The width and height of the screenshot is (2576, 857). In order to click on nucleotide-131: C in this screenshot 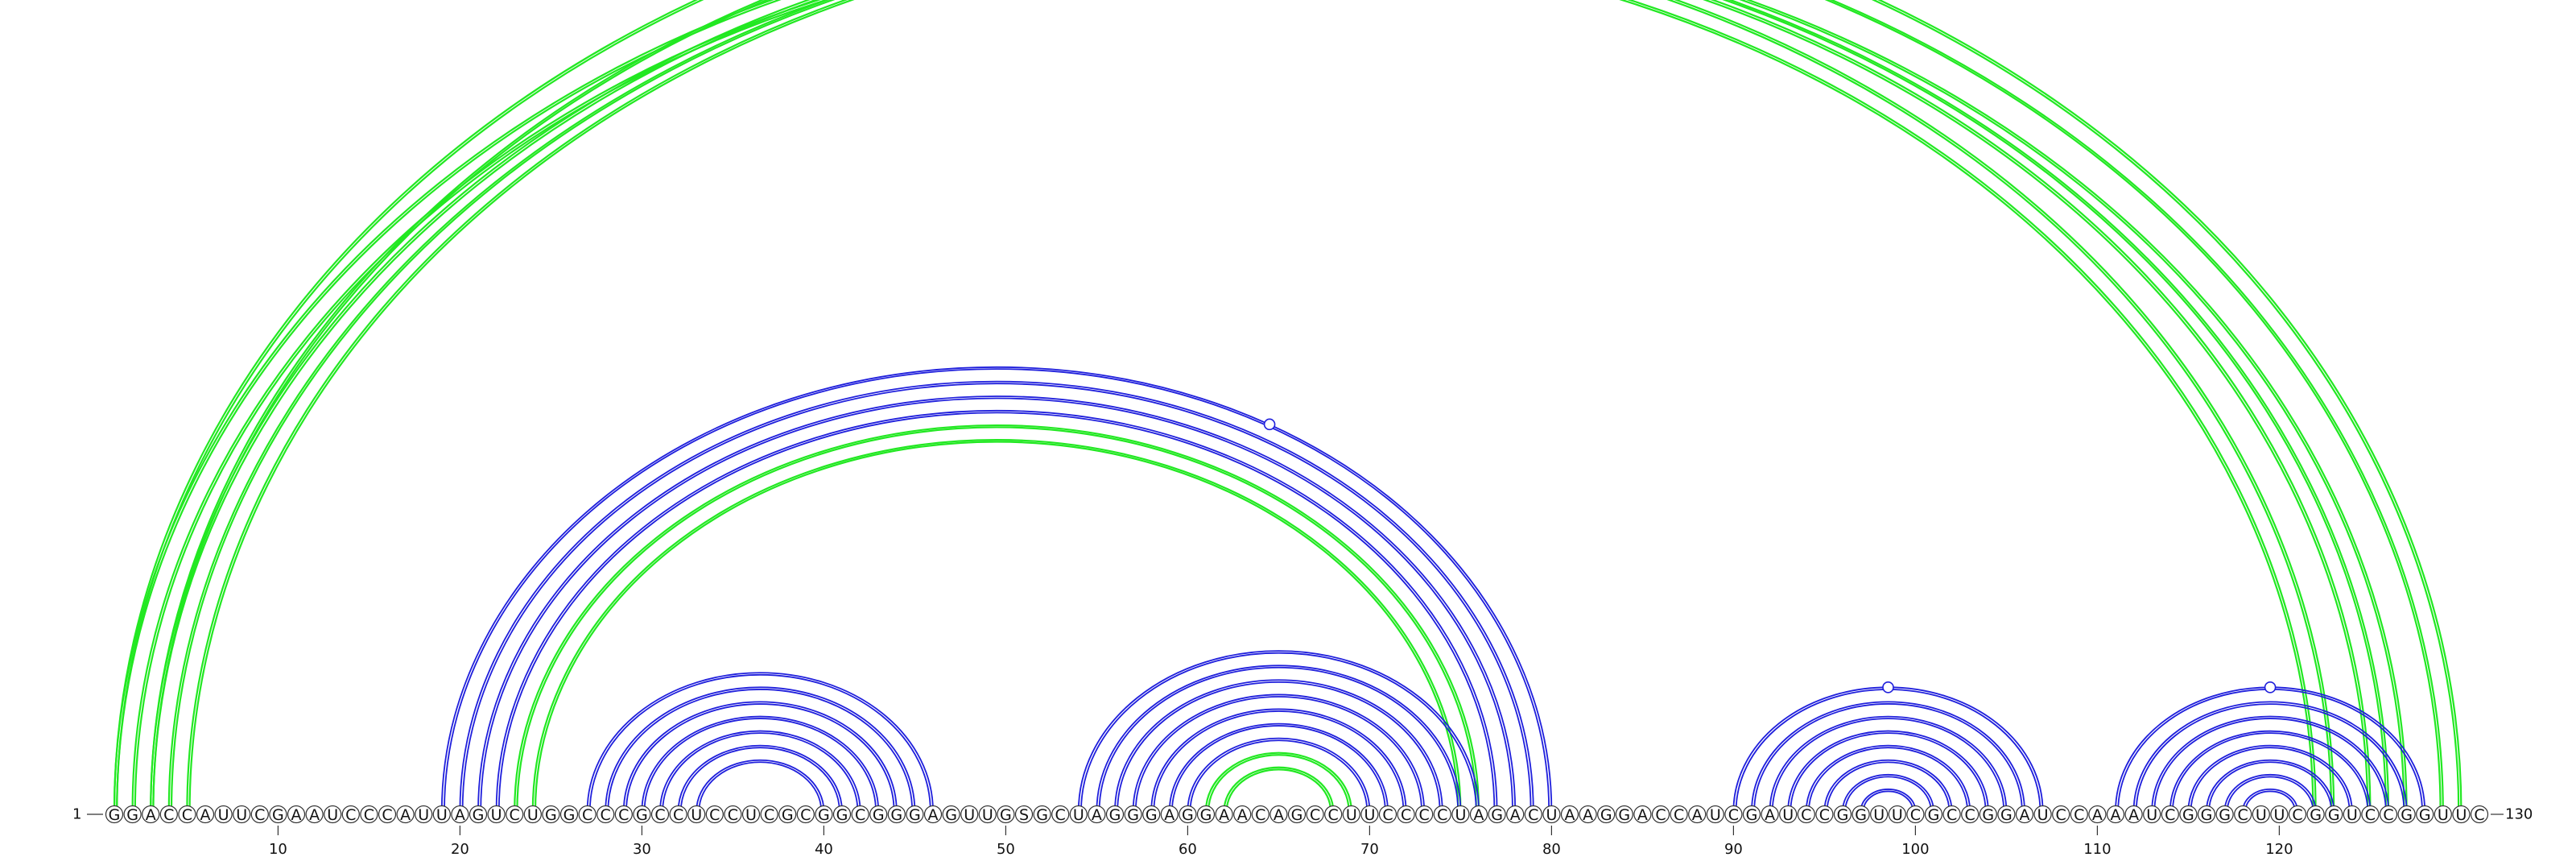, I will do `click(2479, 814)`.